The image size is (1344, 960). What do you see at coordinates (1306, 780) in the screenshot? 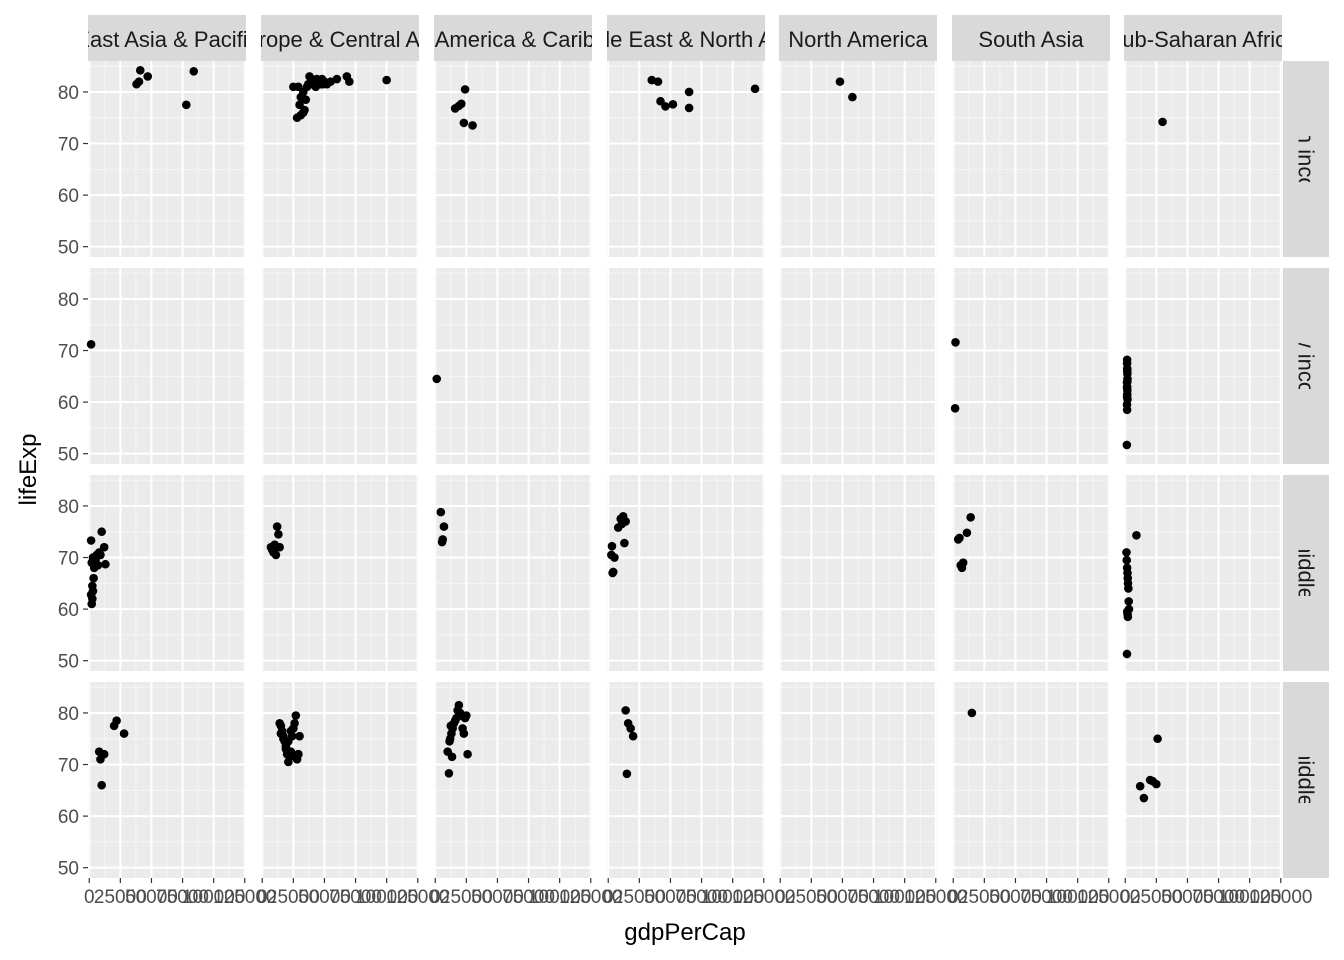
I see `row-strip-label: Upper middle income` at bounding box center [1306, 780].